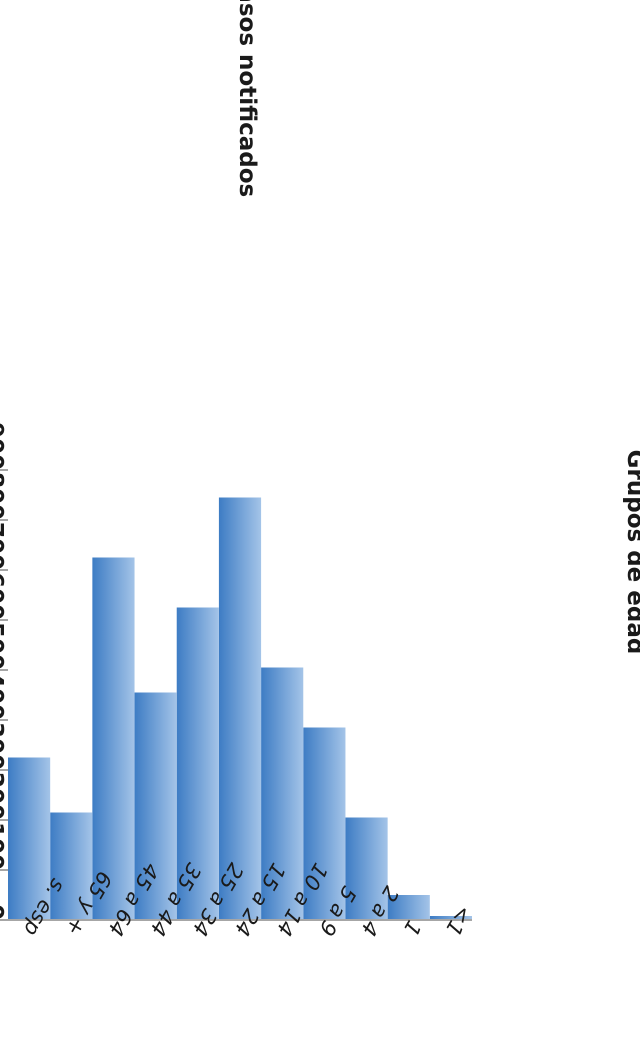  Describe the element at coordinates (3, 546) in the screenshot. I see `tick-label: 700` at that location.